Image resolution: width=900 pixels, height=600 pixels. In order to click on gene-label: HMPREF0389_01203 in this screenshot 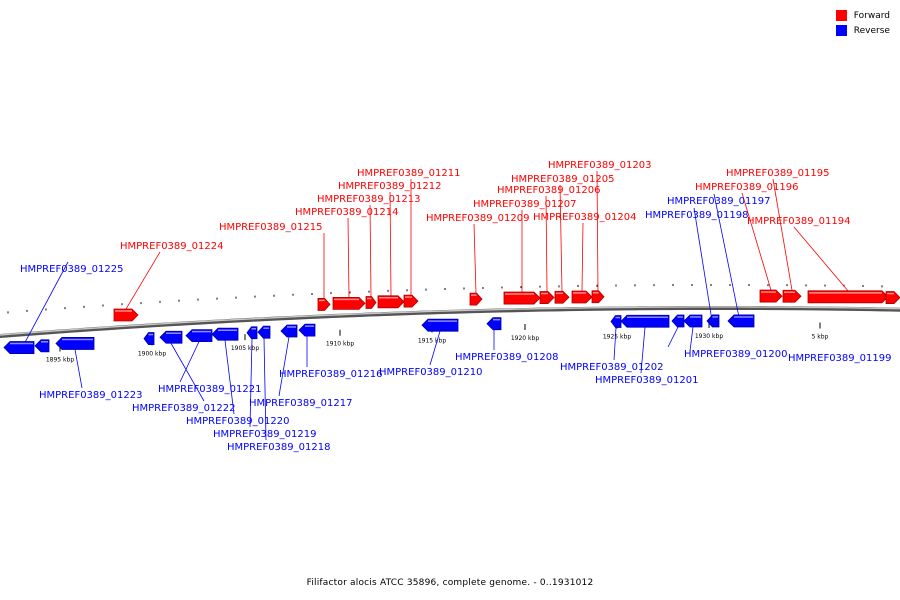, I will do `click(599, 165)`.